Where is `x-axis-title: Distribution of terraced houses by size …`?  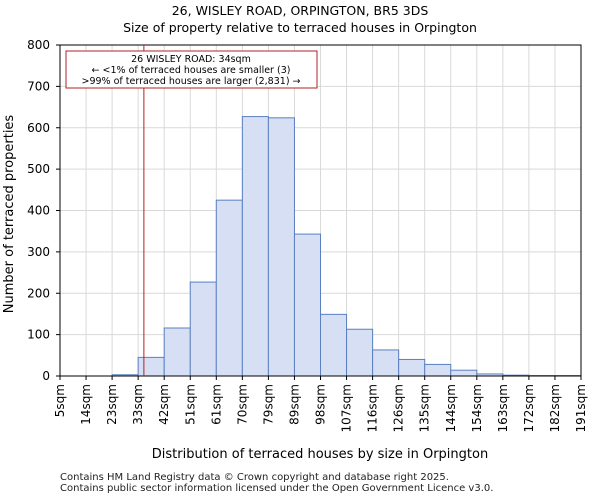
x-axis-title: Distribution of terraced houses by size … is located at coordinates (320, 454).